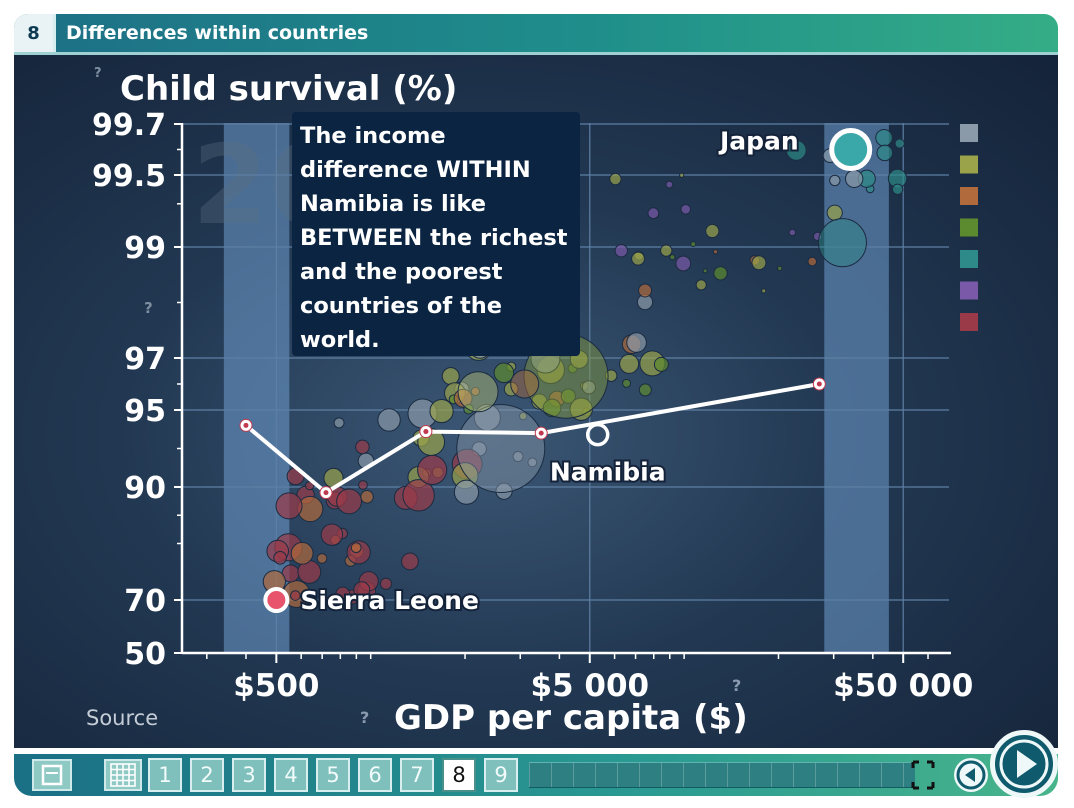 This screenshot has width=1074, height=808. What do you see at coordinates (923, 775) in the screenshot?
I see `playhead-marker` at bounding box center [923, 775].